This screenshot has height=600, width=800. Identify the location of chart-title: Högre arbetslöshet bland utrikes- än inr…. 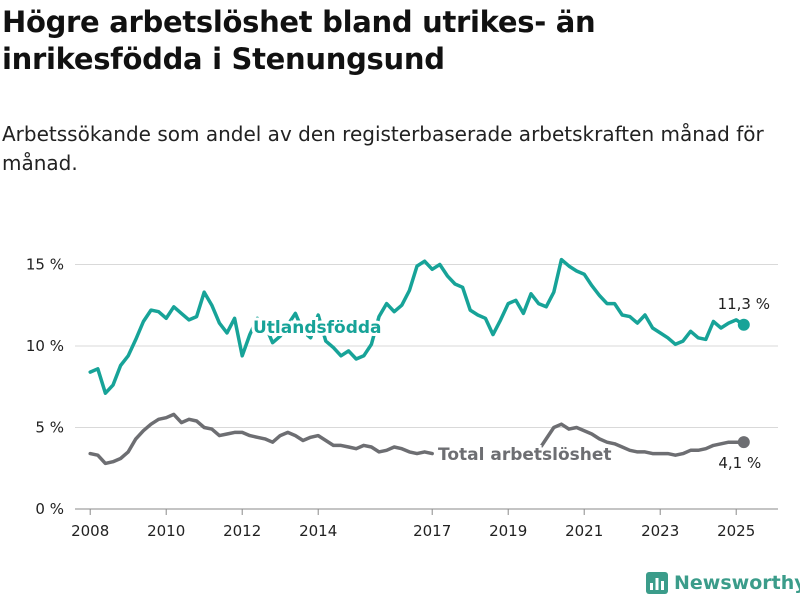
(299, 40).